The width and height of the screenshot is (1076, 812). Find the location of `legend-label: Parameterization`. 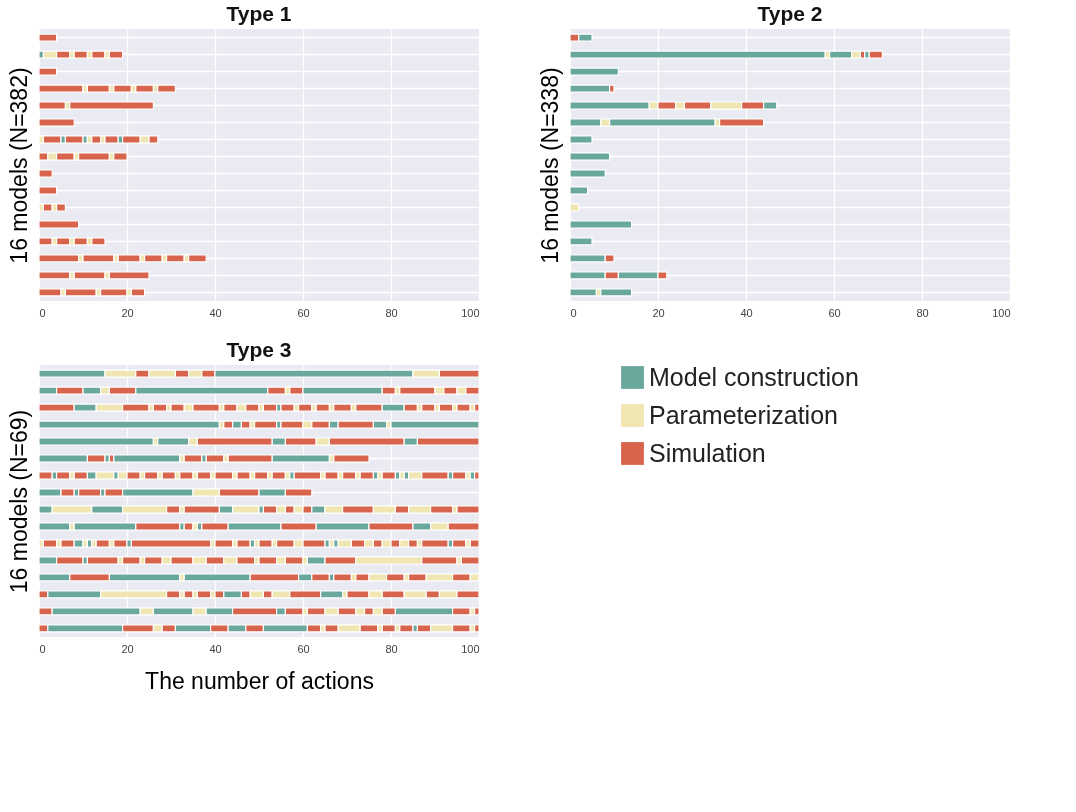

legend-label: Parameterization is located at coordinates (743, 414).